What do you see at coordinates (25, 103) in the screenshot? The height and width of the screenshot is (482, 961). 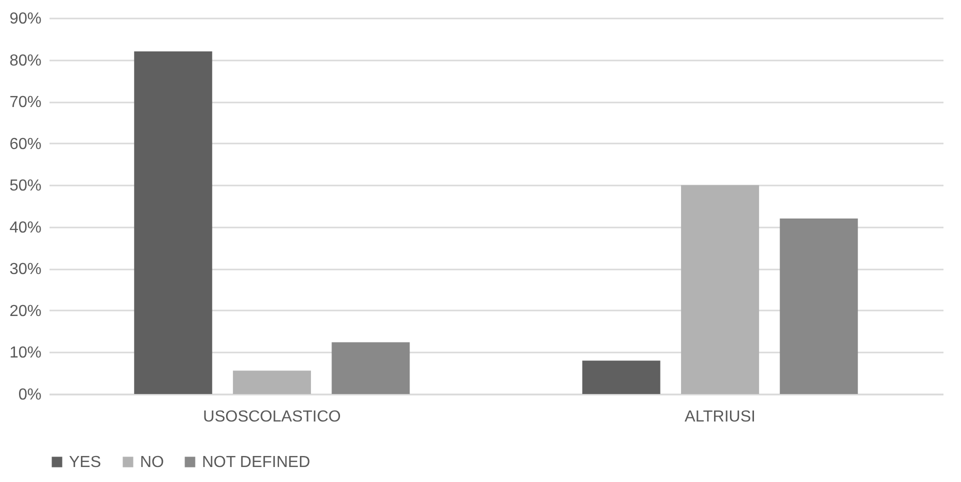 I see `y-tick-label: 70%` at bounding box center [25, 103].